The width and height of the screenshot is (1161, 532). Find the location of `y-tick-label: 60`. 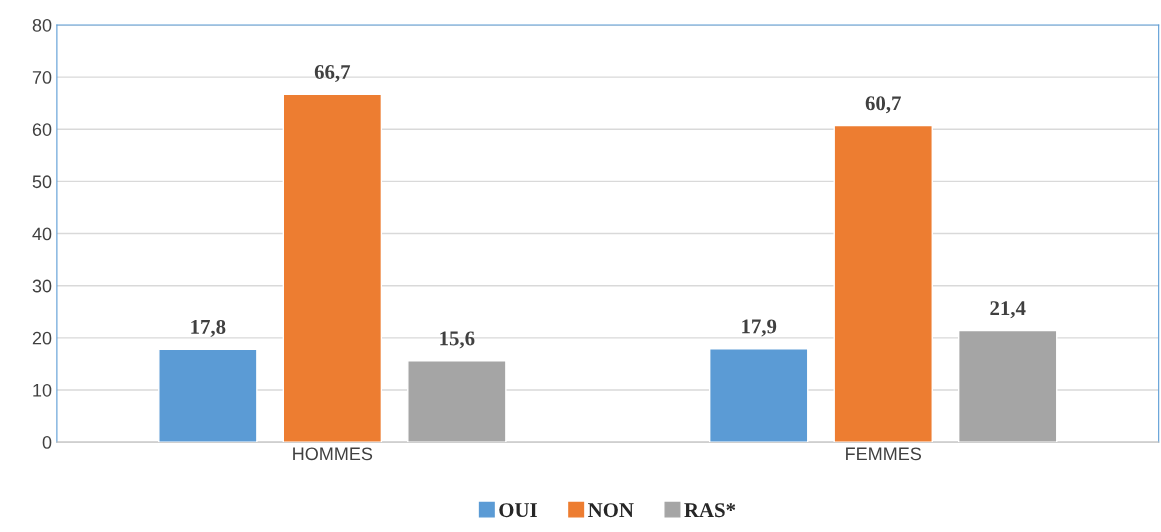

y-tick-label: 60 is located at coordinates (42, 129).